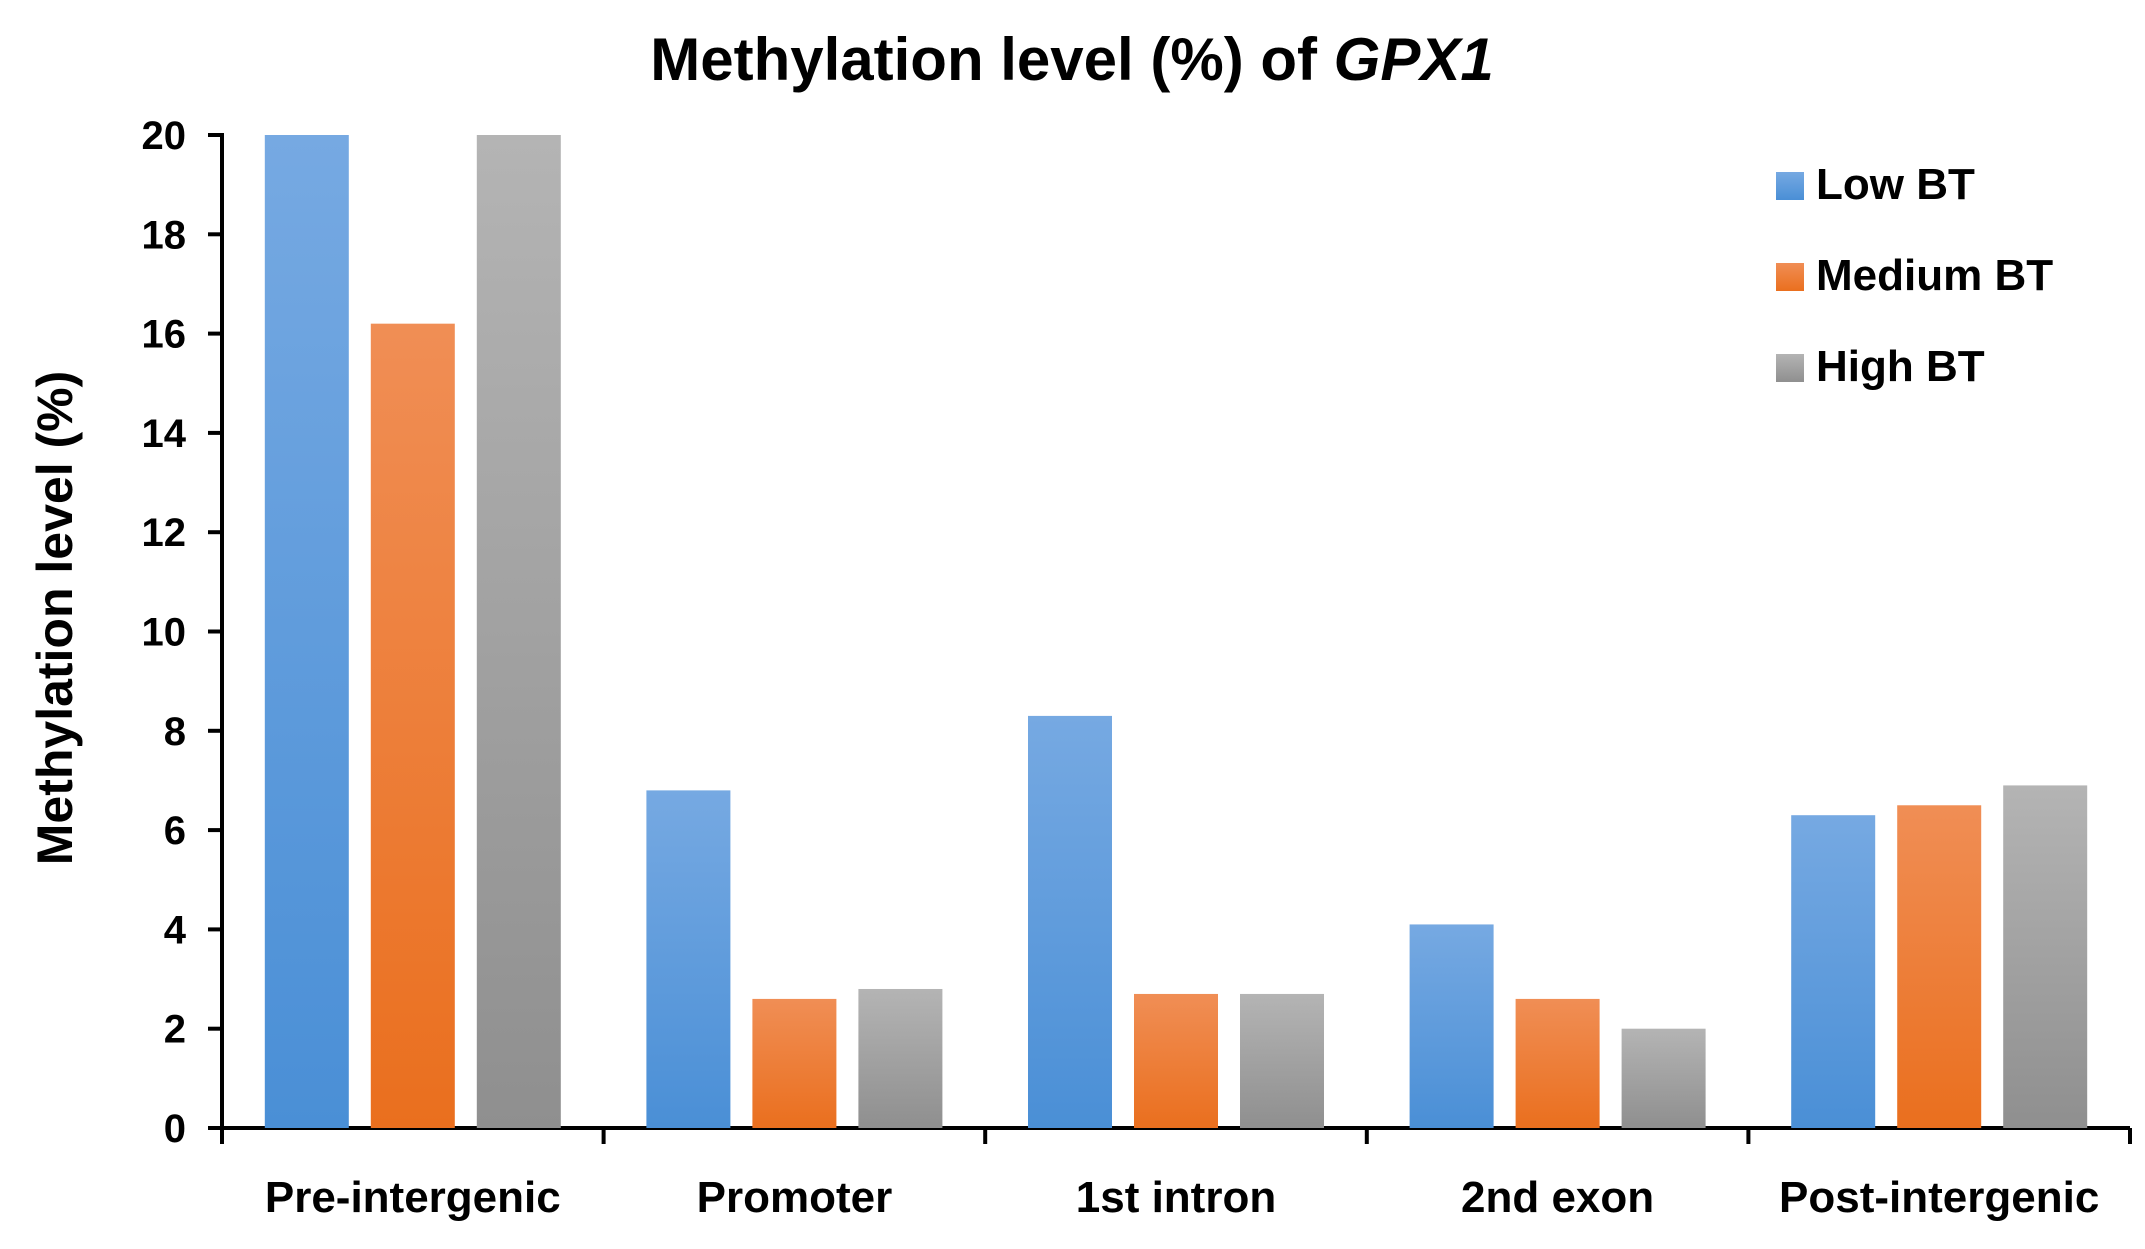 The width and height of the screenshot is (2145, 1249). Describe the element at coordinates (164, 533) in the screenshot. I see `y-tick-label: 12` at that location.